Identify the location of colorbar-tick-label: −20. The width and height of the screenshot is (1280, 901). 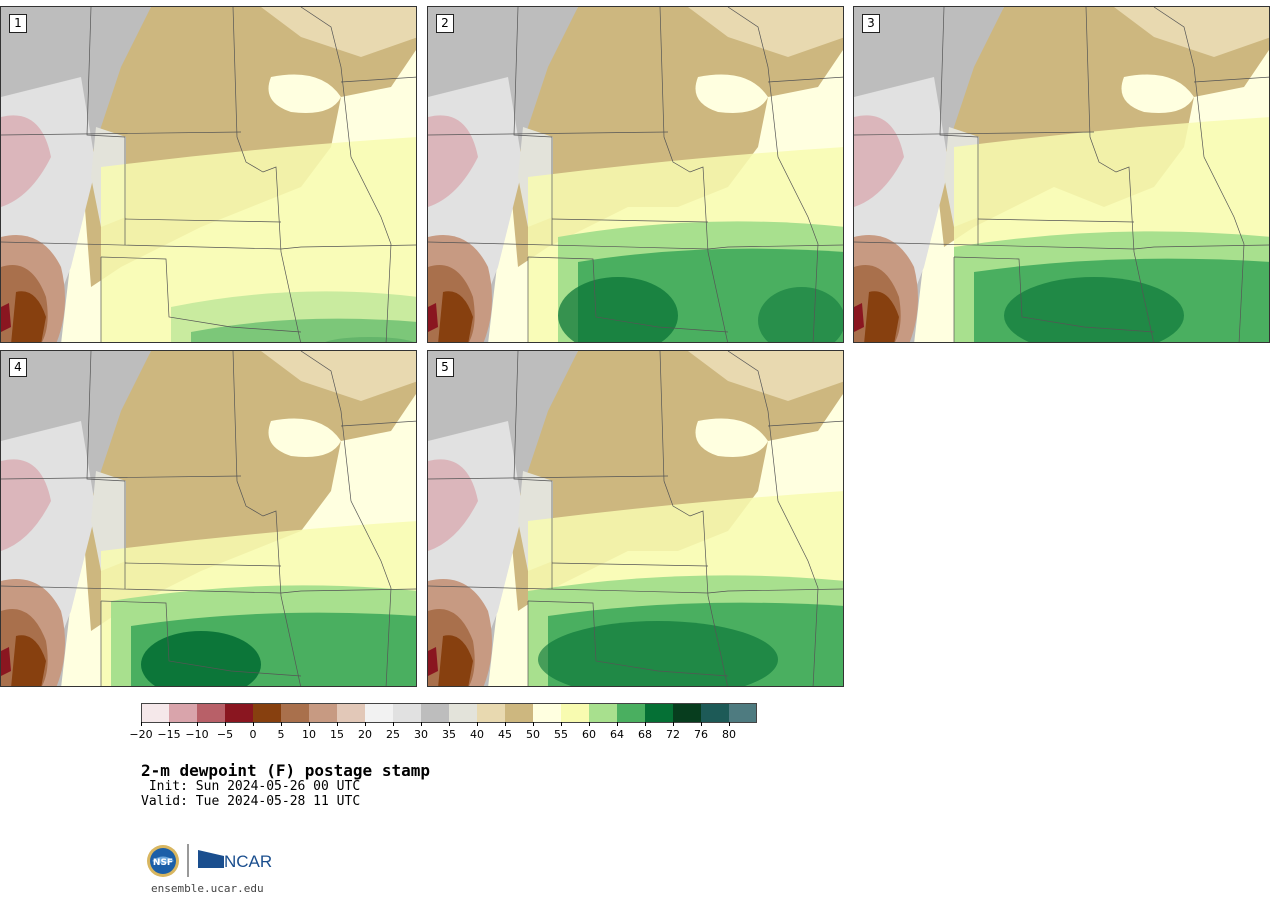
(141, 734).